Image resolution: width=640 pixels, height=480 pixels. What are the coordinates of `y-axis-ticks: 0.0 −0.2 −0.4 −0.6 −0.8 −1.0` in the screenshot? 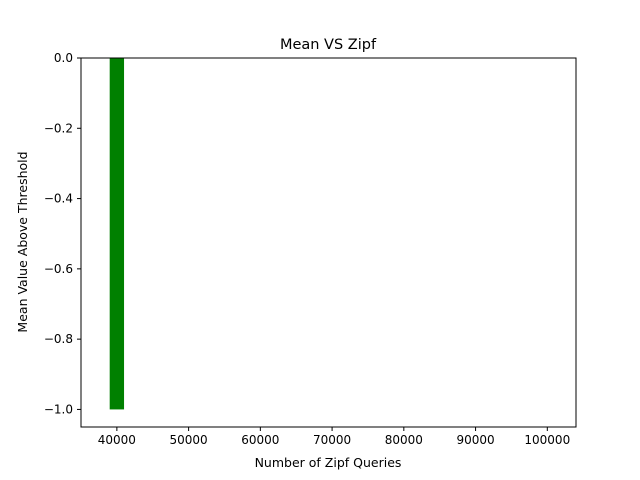 It's located at (62, 233).